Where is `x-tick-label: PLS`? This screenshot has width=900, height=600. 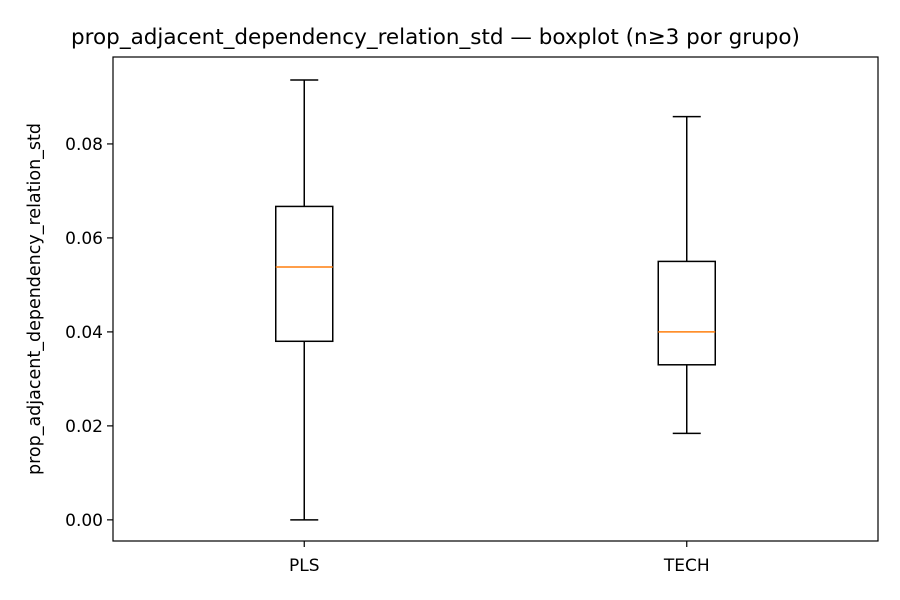
x-tick-label: PLS is located at coordinates (304, 566).